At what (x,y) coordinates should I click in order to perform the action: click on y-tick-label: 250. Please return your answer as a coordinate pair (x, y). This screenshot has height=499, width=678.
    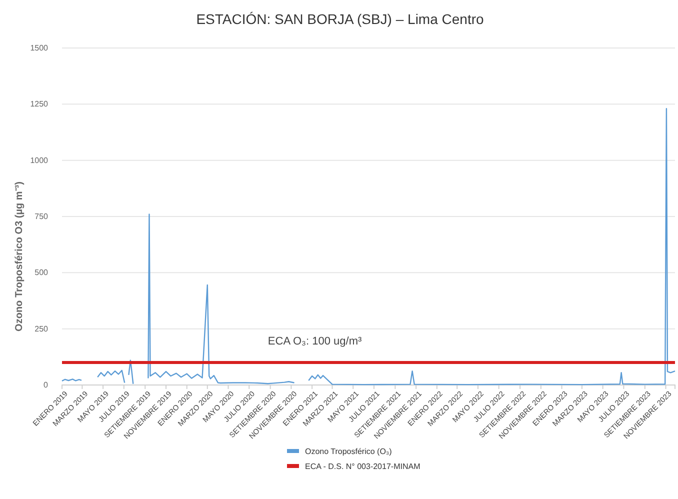
    Looking at the image, I should click on (41, 329).